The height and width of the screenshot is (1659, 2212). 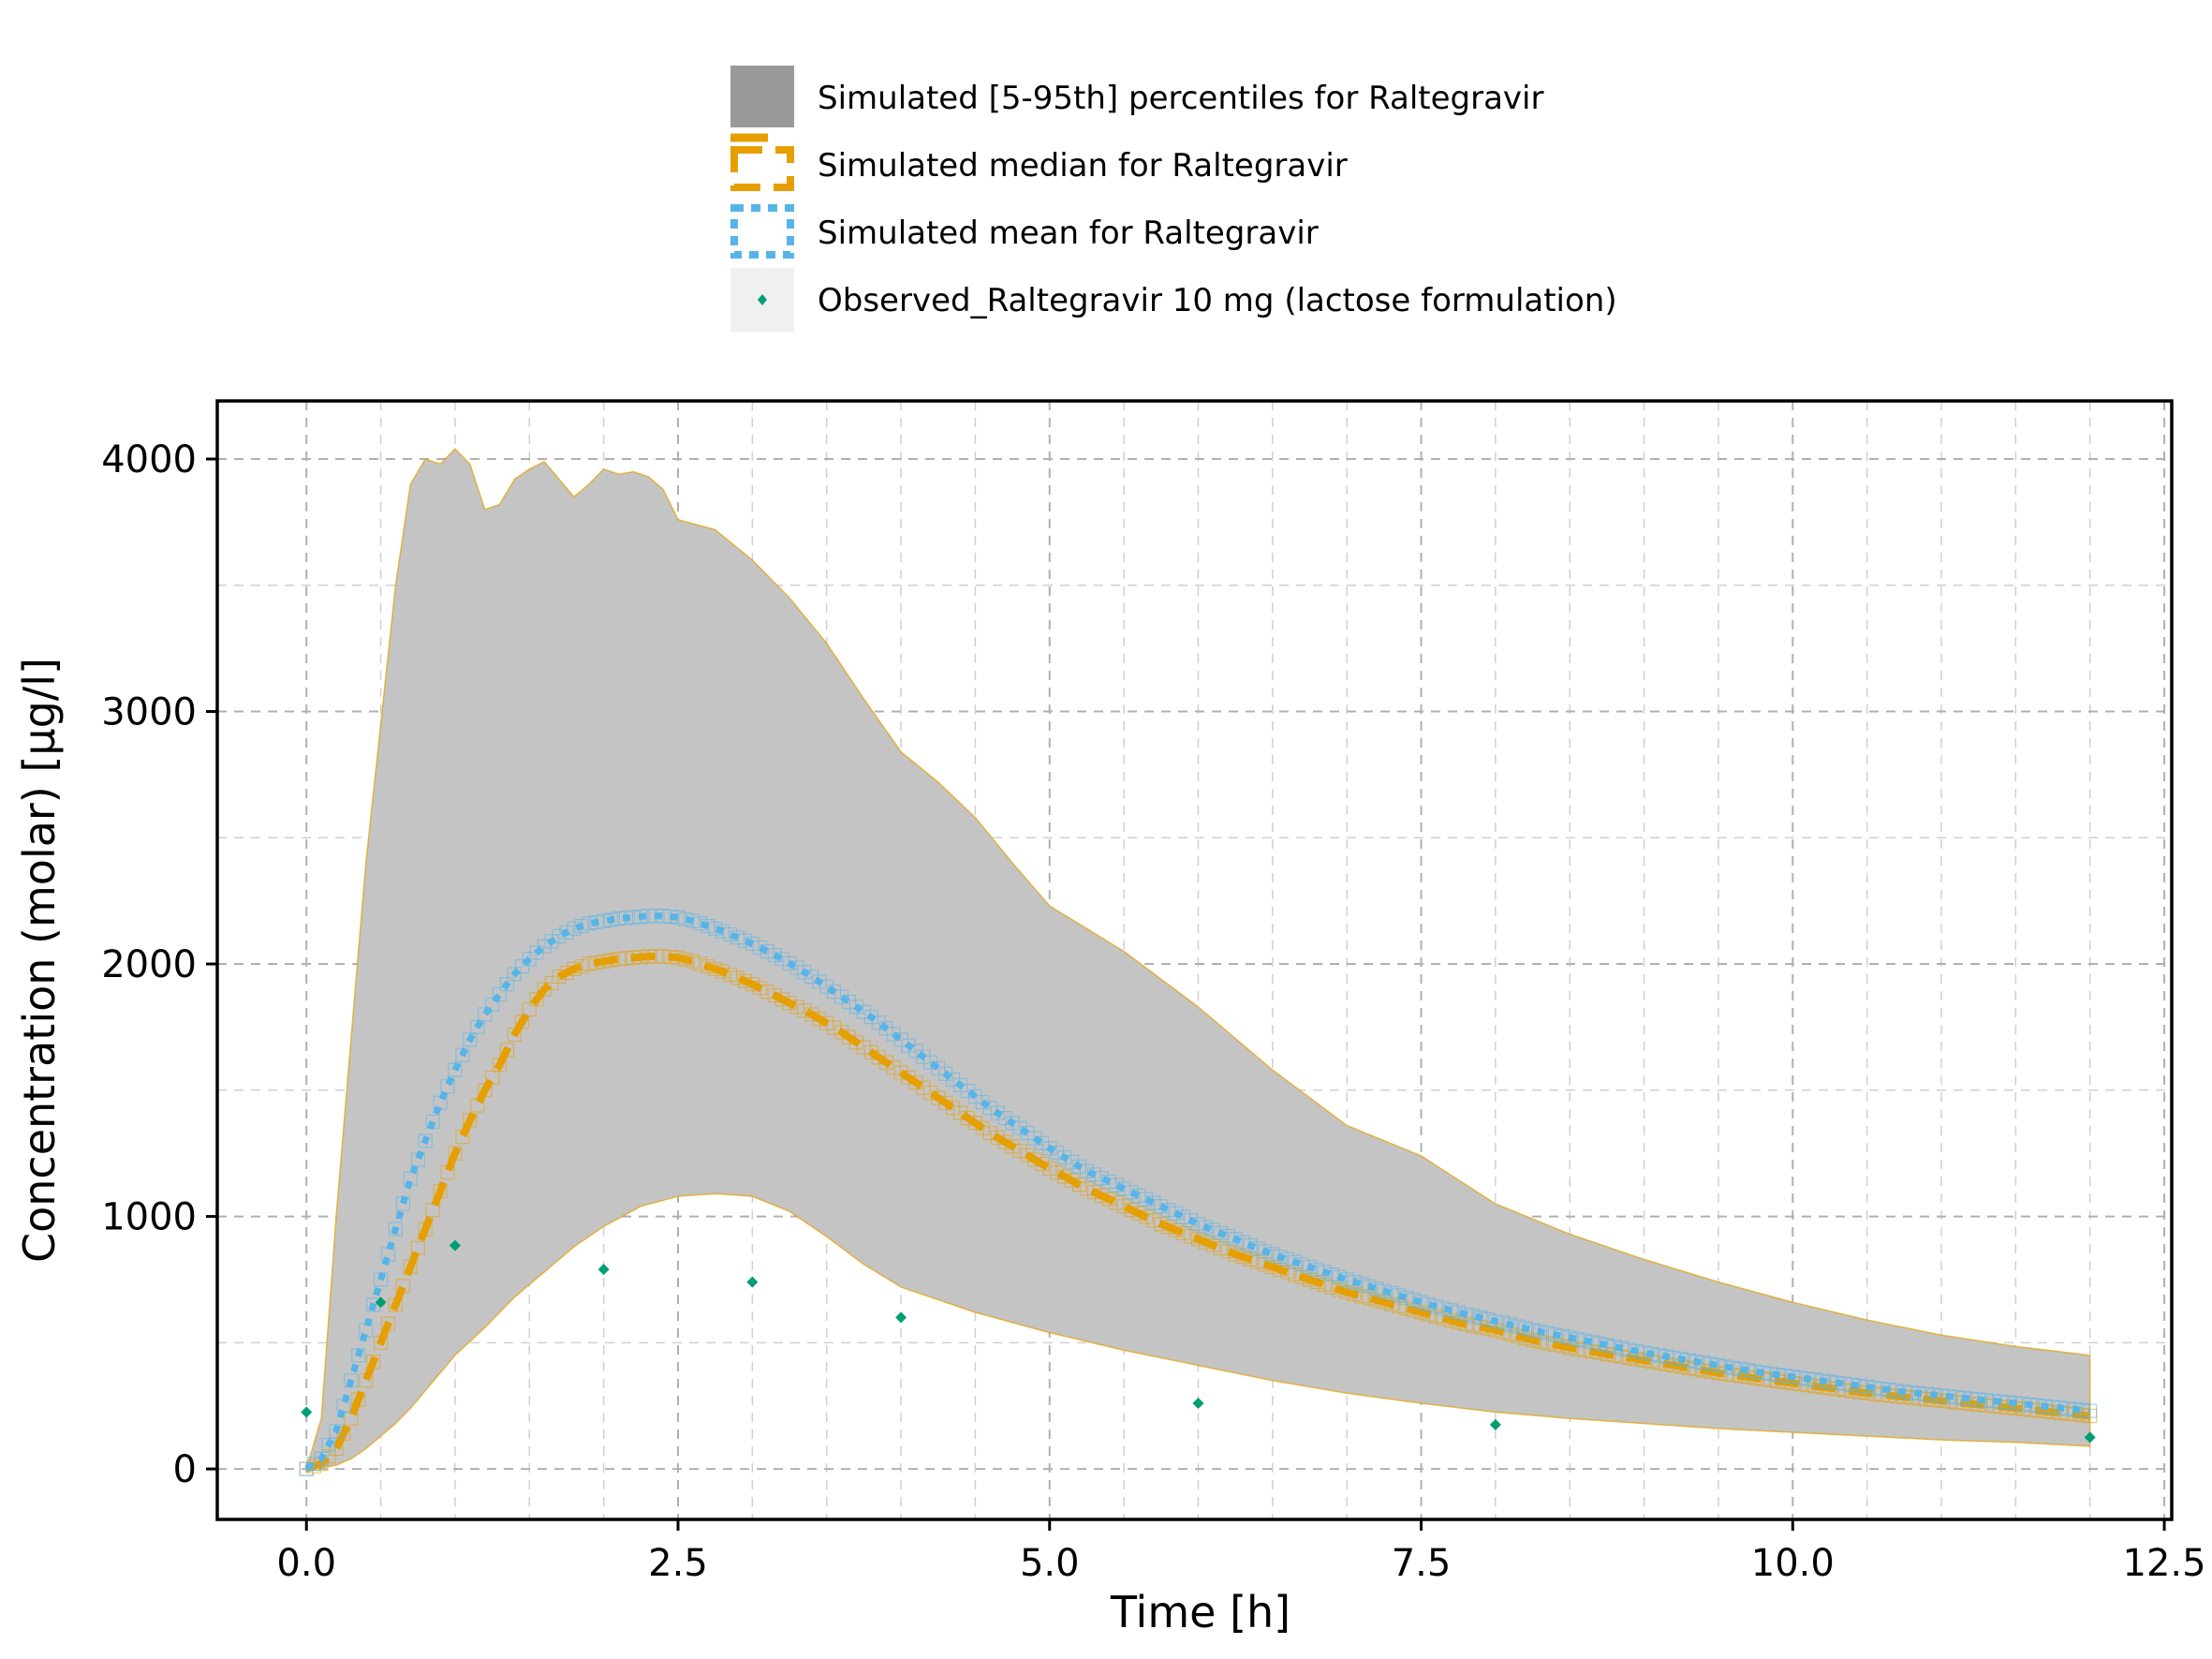 What do you see at coordinates (149, 1218) in the screenshot?
I see `y-tick-label: 1000` at bounding box center [149, 1218].